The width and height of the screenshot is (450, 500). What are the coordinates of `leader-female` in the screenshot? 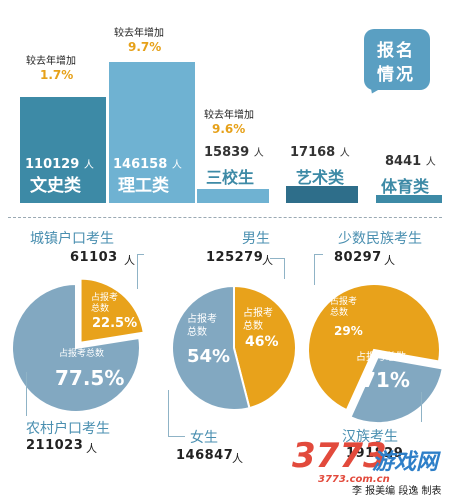 It's located at (176, 413).